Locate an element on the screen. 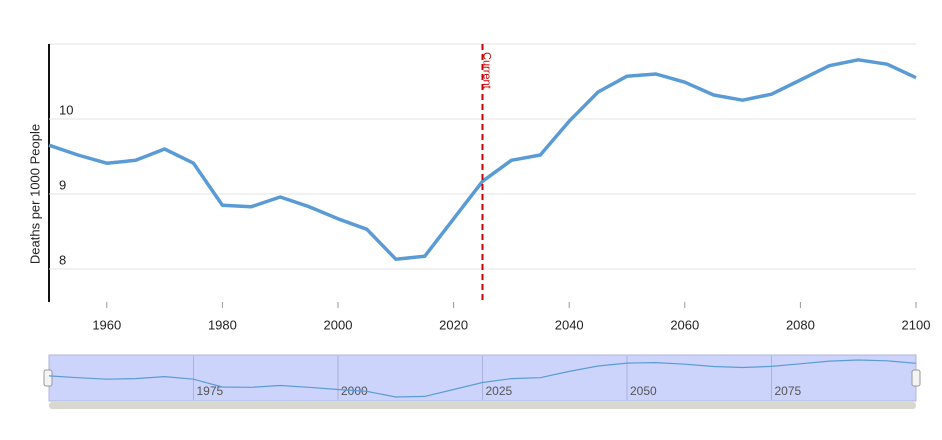  navigator-tick-label: 2025 is located at coordinates (499, 391).